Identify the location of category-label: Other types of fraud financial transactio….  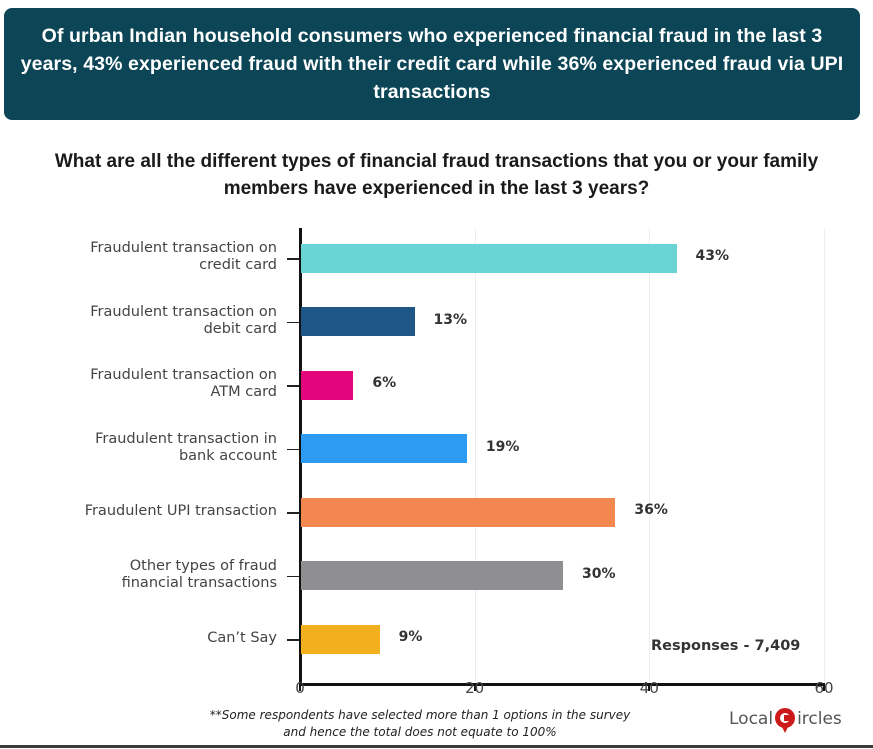
(199, 574).